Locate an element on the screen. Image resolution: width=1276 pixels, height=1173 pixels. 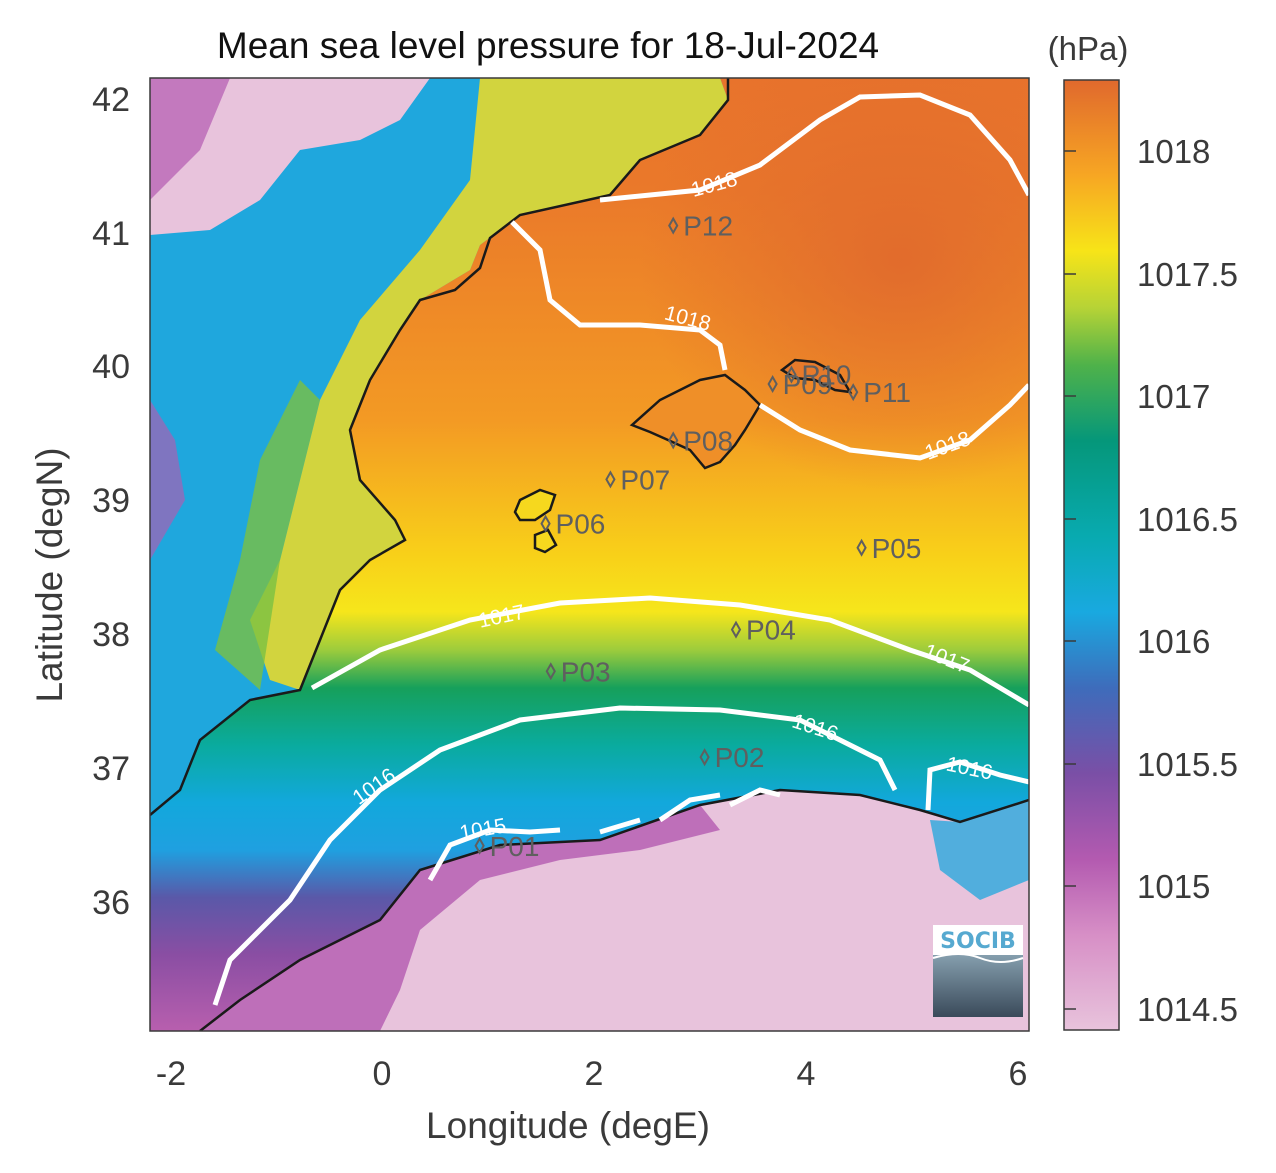
colorbar-tick-label: 1016.5 is located at coordinates (1187, 519).